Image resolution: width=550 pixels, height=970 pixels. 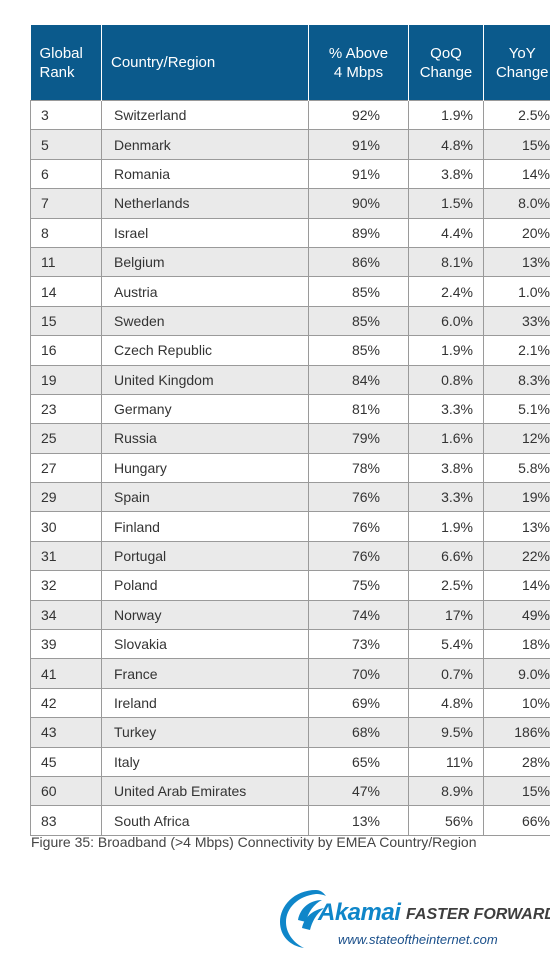 I want to click on country-cell: Belgium, so click(x=205, y=262).